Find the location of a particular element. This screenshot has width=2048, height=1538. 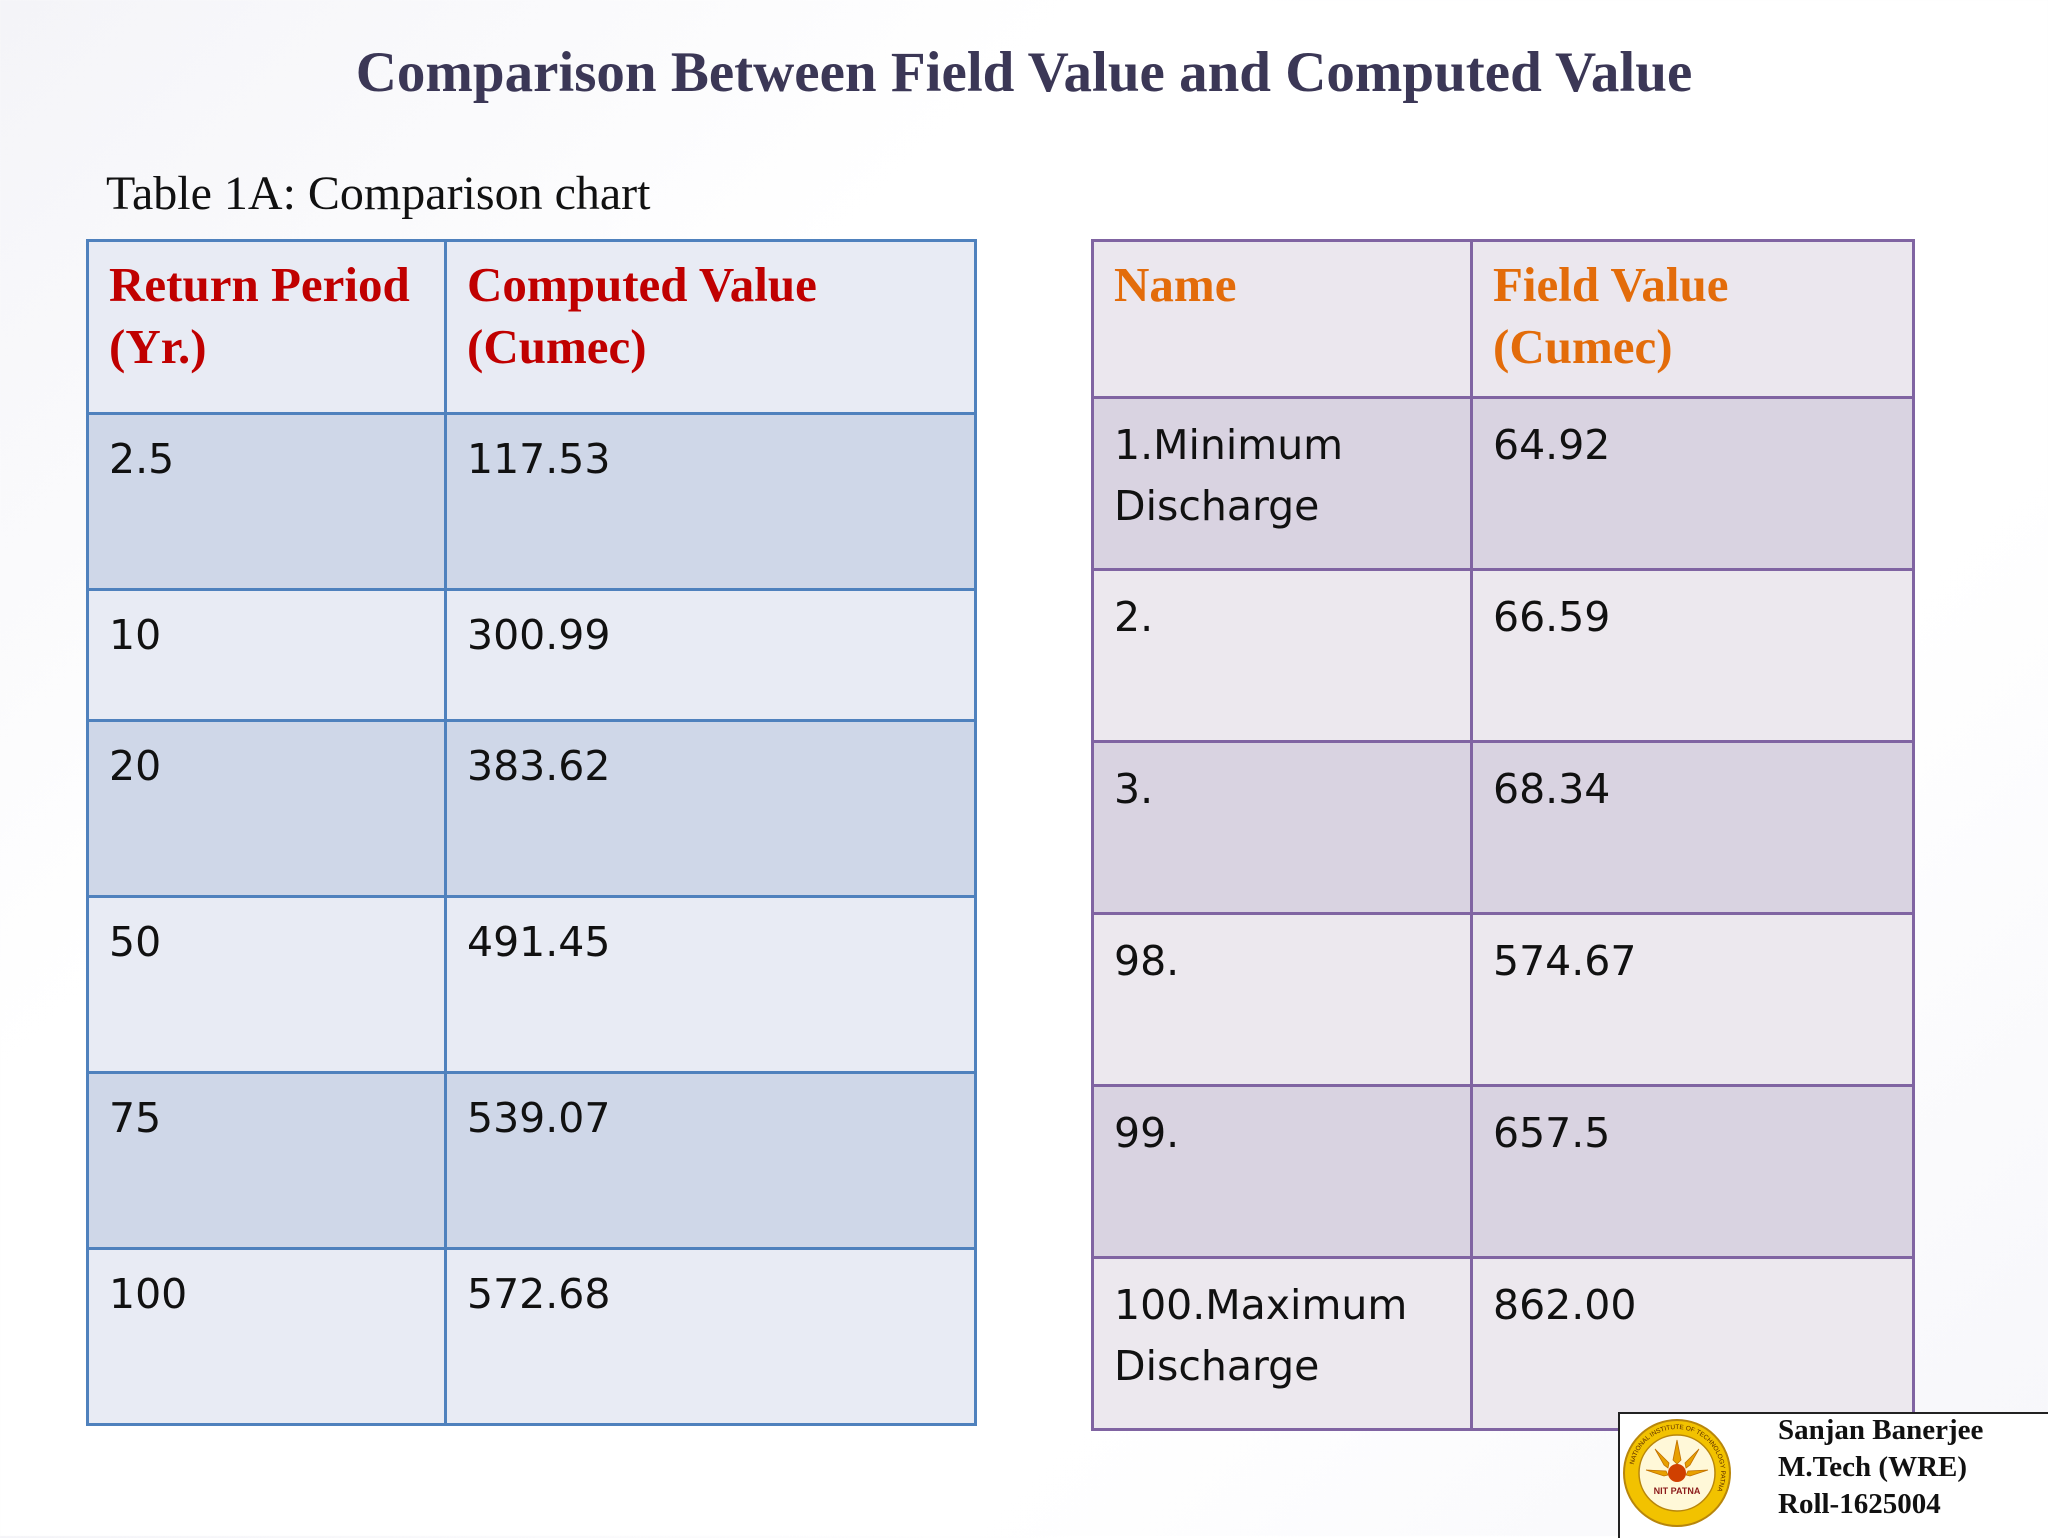

name-cell: 100.Maximum Discharge is located at coordinates (1282, 1343).